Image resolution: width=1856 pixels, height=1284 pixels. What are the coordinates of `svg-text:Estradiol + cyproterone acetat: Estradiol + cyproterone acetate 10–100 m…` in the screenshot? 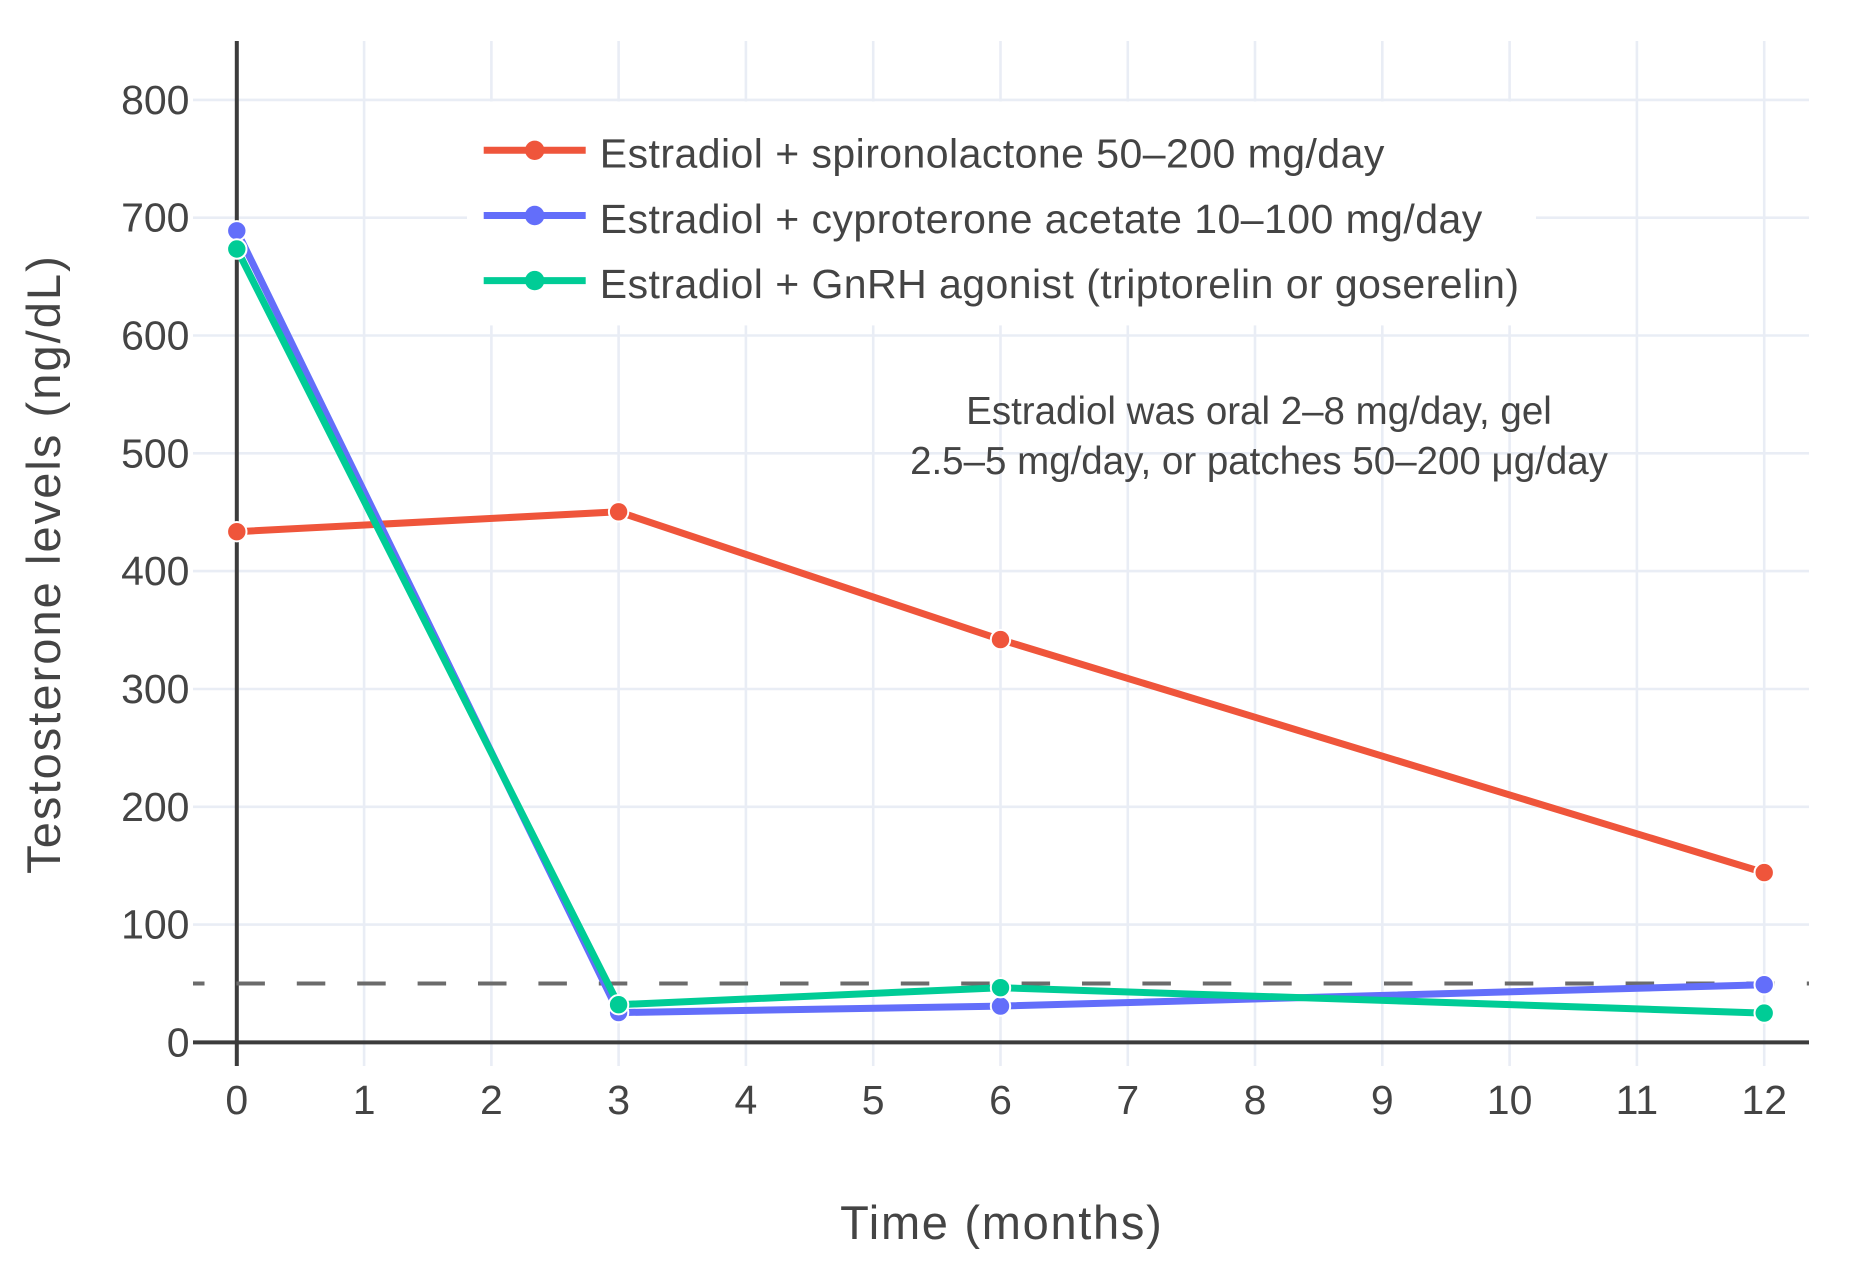 It's located at (1041, 219).